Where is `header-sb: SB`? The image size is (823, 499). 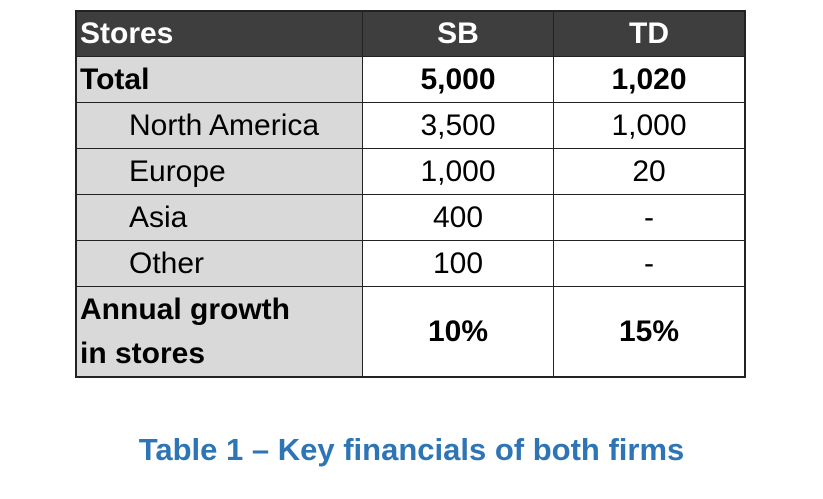
header-sb: SB is located at coordinates (458, 33).